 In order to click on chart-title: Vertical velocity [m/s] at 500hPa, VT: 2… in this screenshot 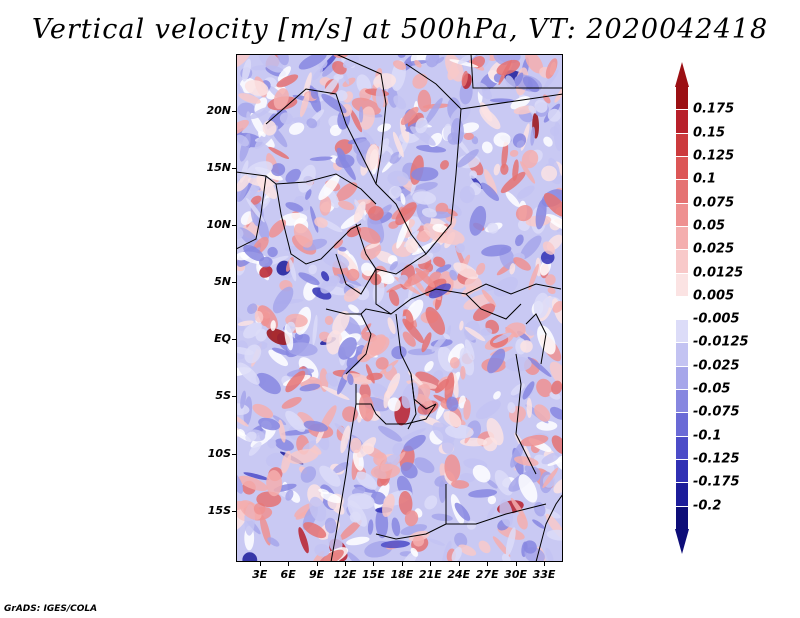, I will do `click(400, 29)`.